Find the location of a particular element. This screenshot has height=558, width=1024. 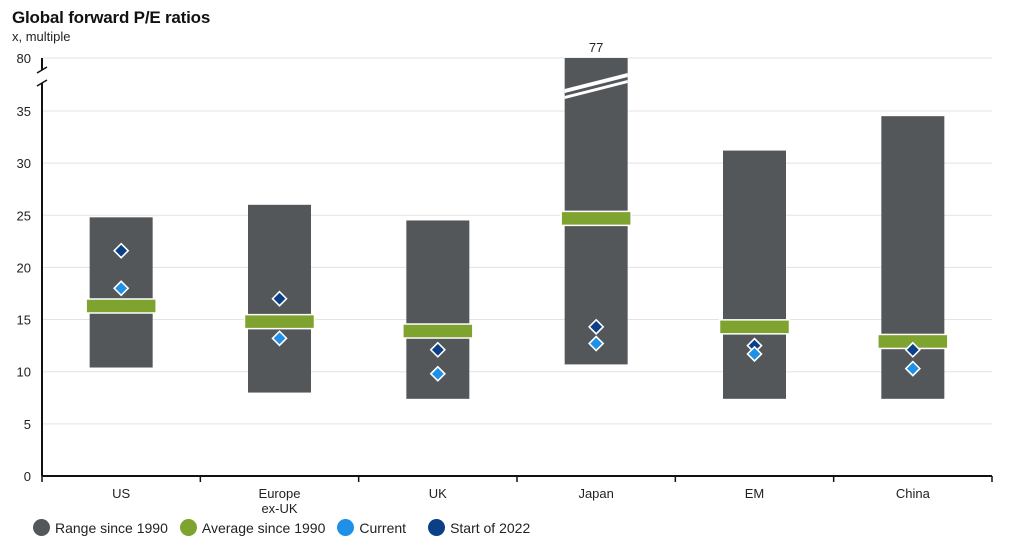

y-tick-label: 10 is located at coordinates (24, 372).